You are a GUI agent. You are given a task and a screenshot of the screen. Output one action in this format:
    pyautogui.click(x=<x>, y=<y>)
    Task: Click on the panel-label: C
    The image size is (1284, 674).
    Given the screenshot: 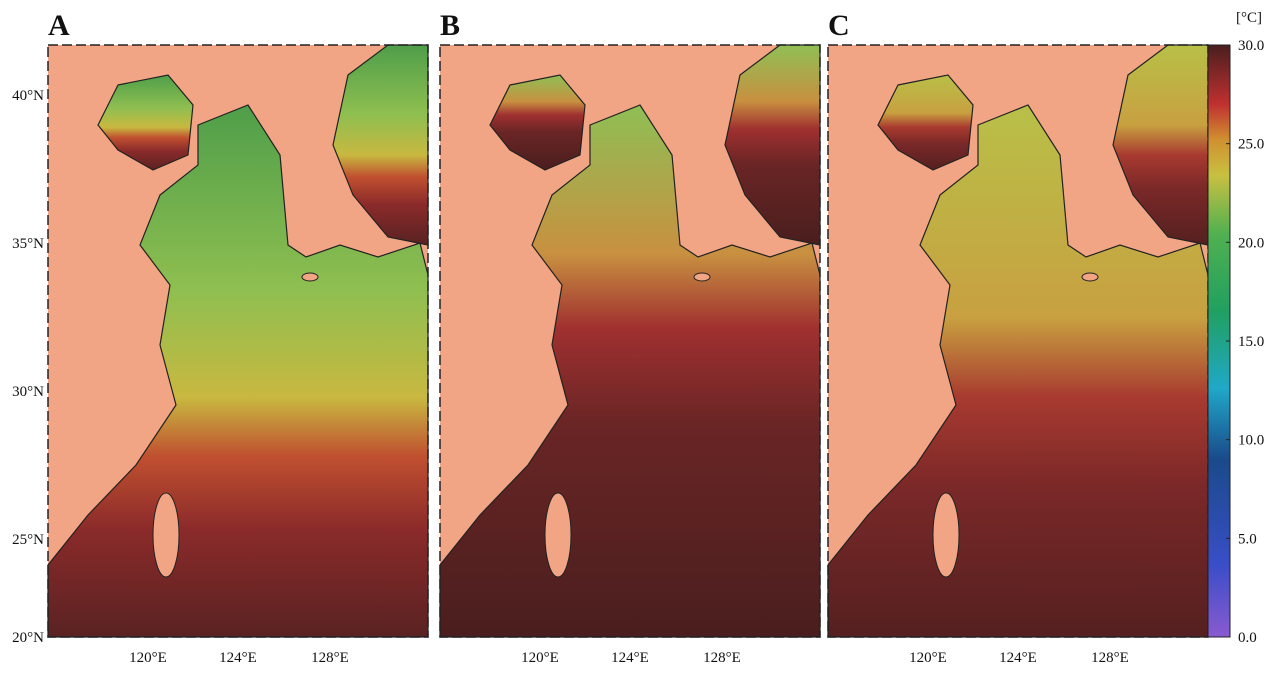 What is the action you would take?
    pyautogui.click(x=839, y=25)
    